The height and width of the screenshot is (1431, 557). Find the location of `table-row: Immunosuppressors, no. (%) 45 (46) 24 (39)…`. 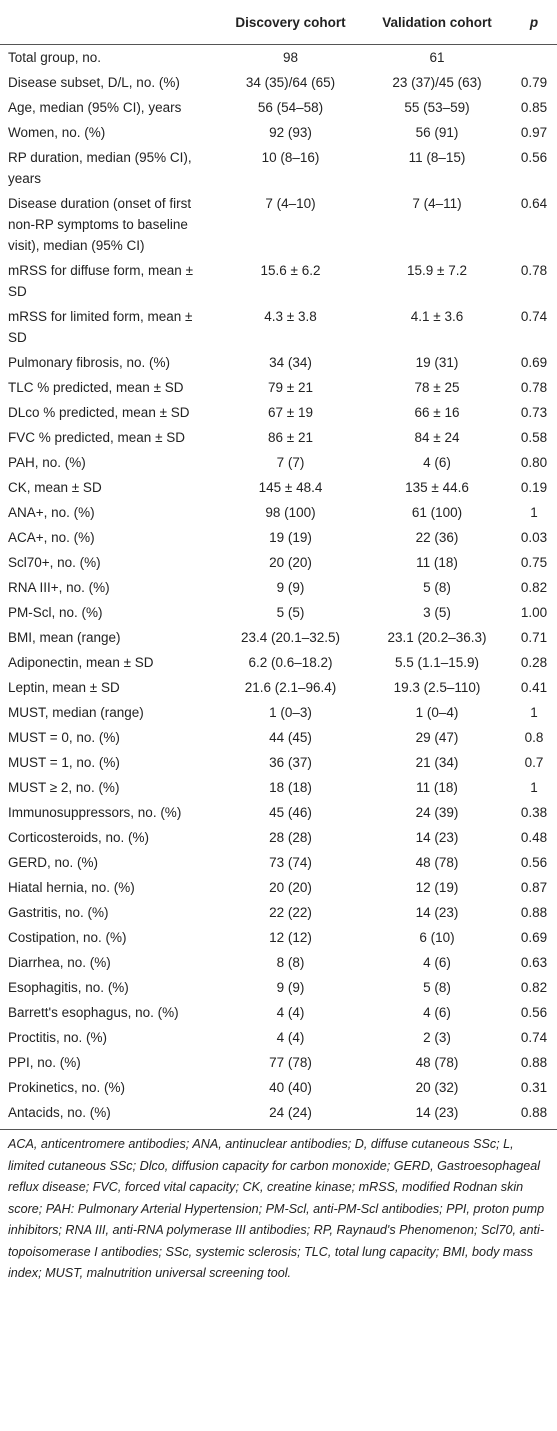

table-row: Immunosuppressors, no. (%) 45 (46) 24 (39)… is located at coordinates (278, 812).